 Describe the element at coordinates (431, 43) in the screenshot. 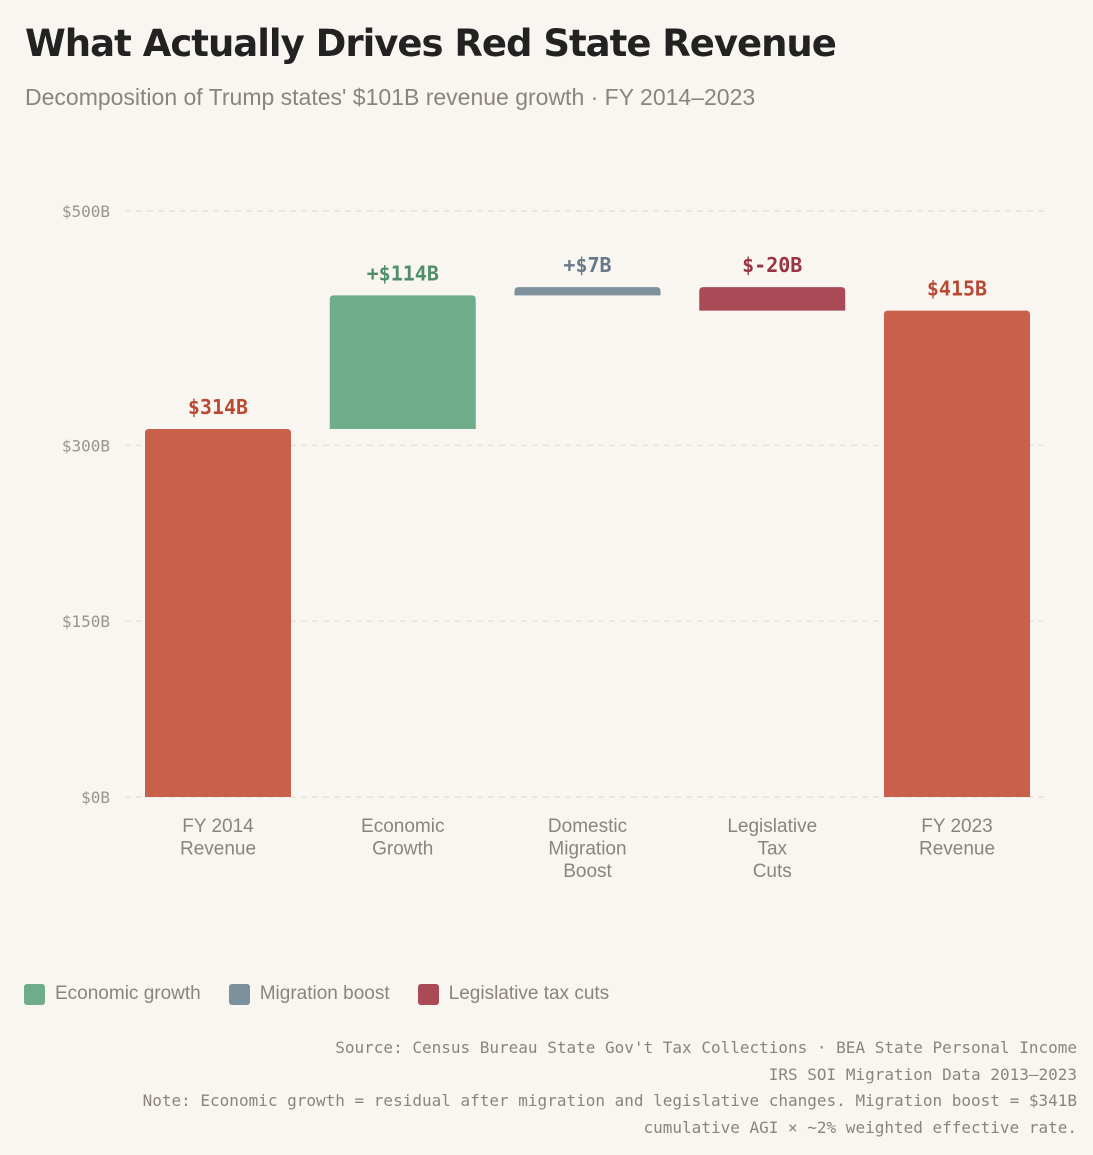

I see `chart-title: What Actually Drives Red State Revenue` at that location.